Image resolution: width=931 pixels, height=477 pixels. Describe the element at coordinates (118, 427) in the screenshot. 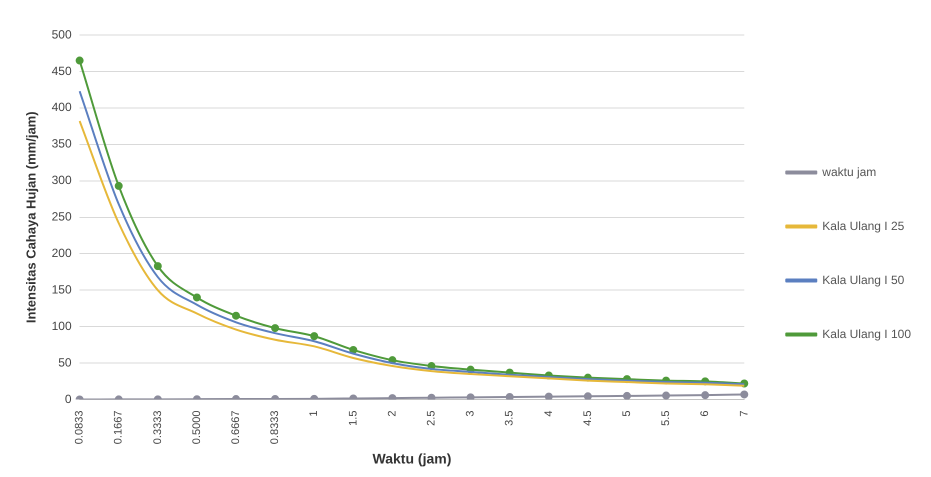

I see `x-tick-label: 0.1667` at that location.